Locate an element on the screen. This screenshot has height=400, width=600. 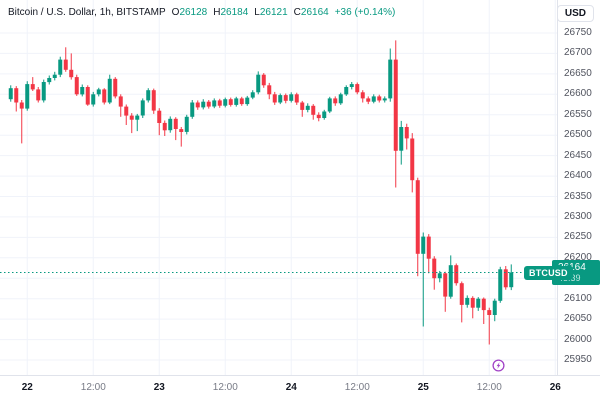
price-tick-label: 26250 is located at coordinates (578, 237).